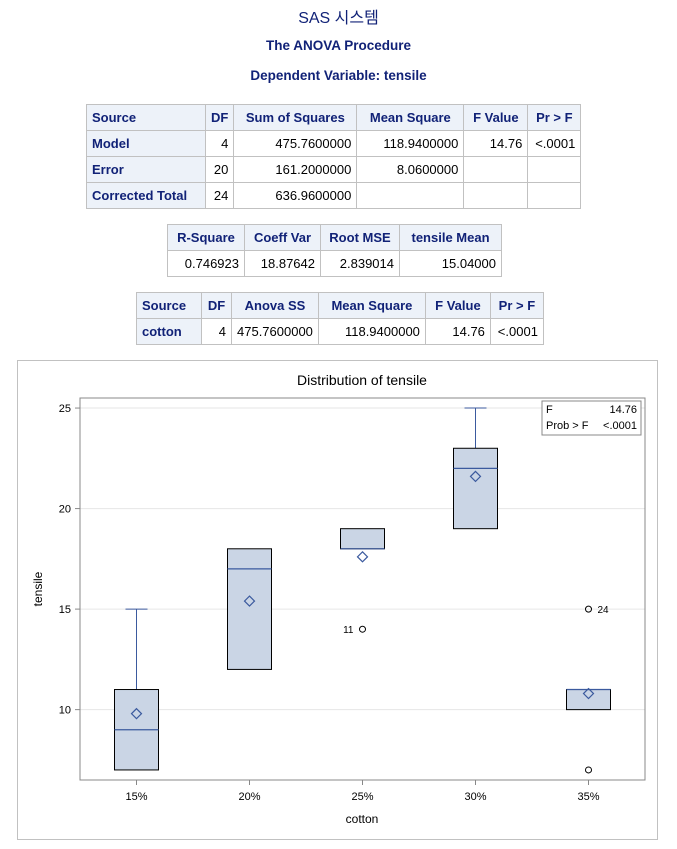  I want to click on box-group: 24, so click(588, 689).